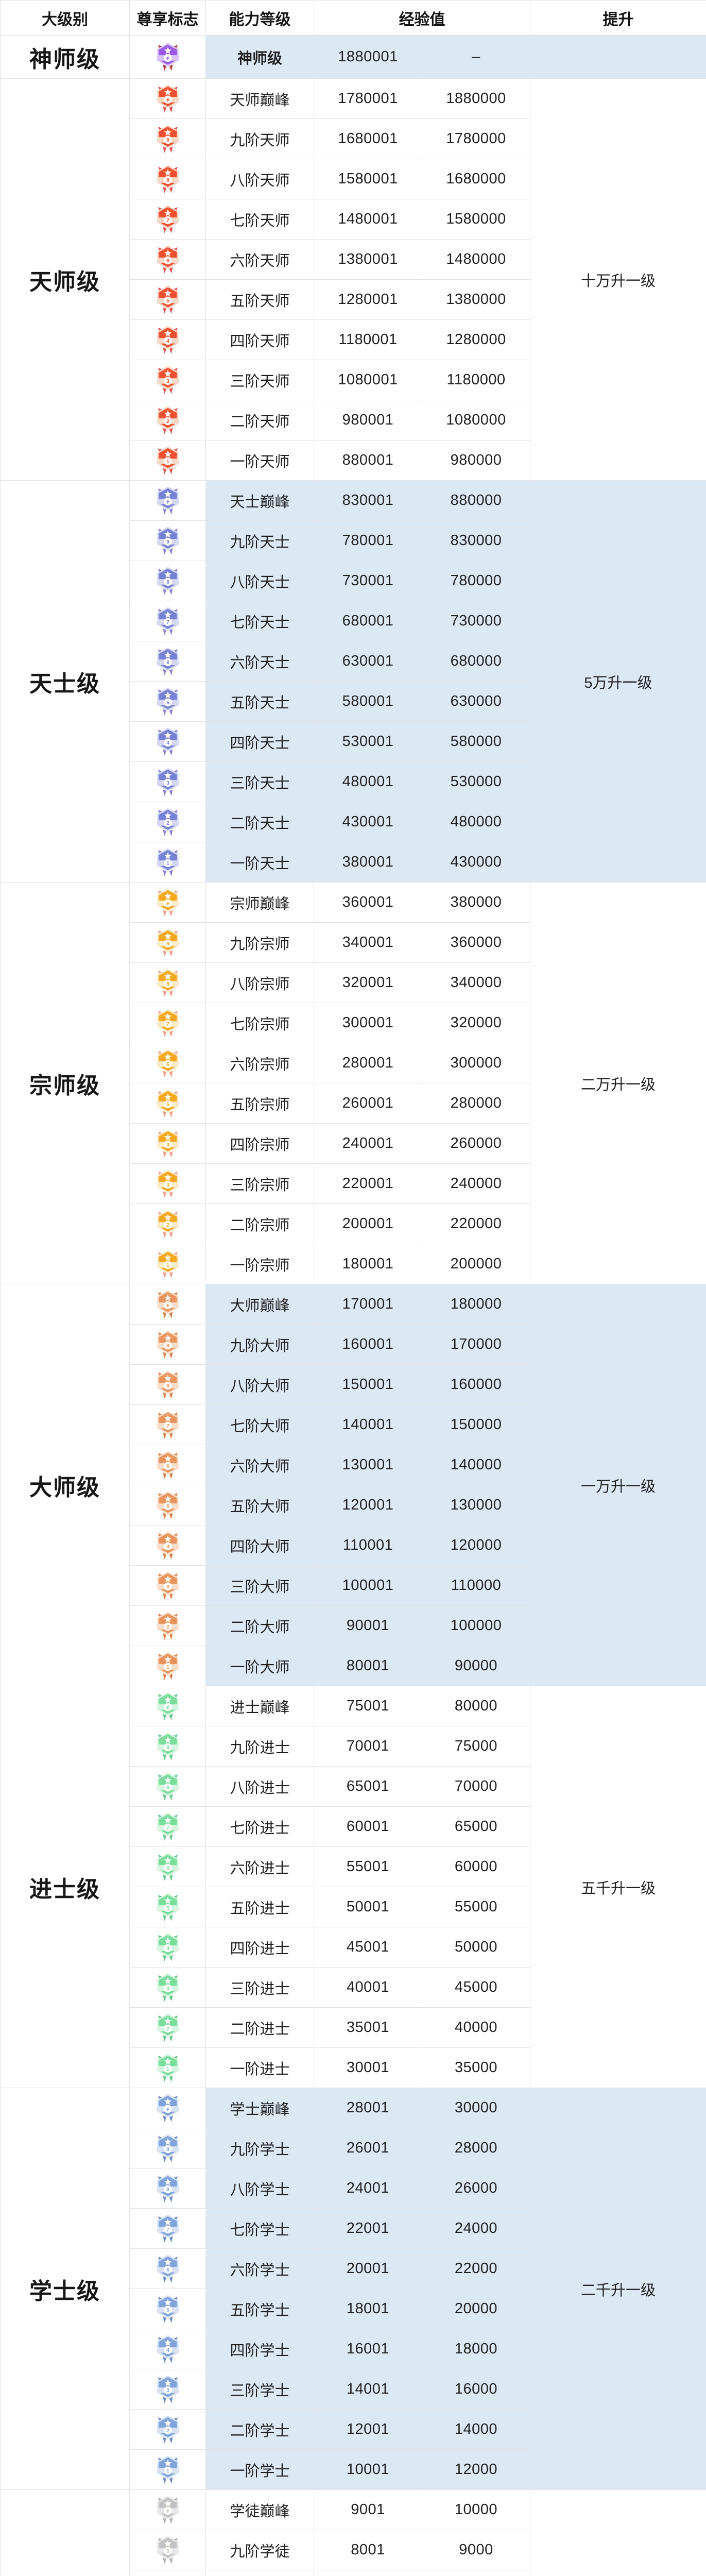 The height and width of the screenshot is (2576, 706). I want to click on exp-max-cell: 10000, so click(476, 2509).